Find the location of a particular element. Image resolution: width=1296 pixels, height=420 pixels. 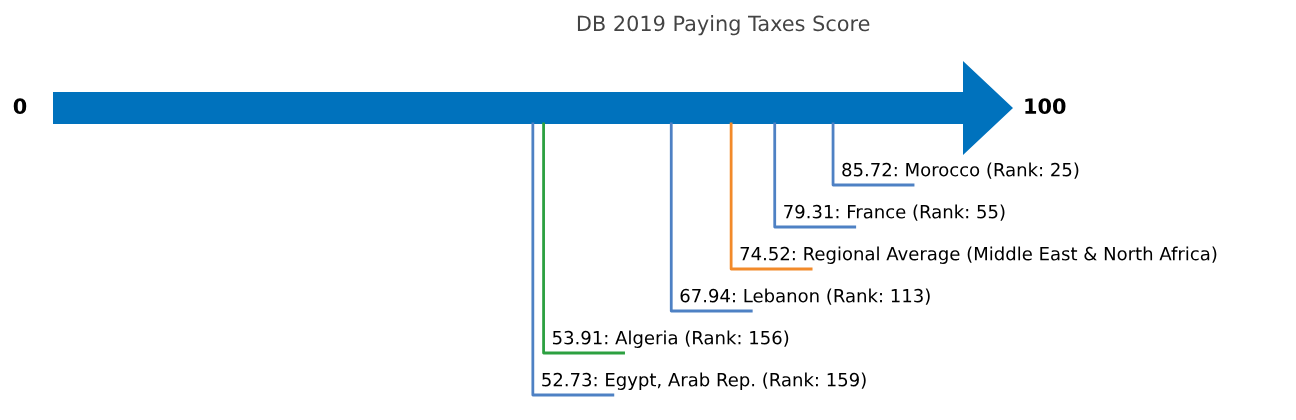

text: 0 is located at coordinates (20, 106).